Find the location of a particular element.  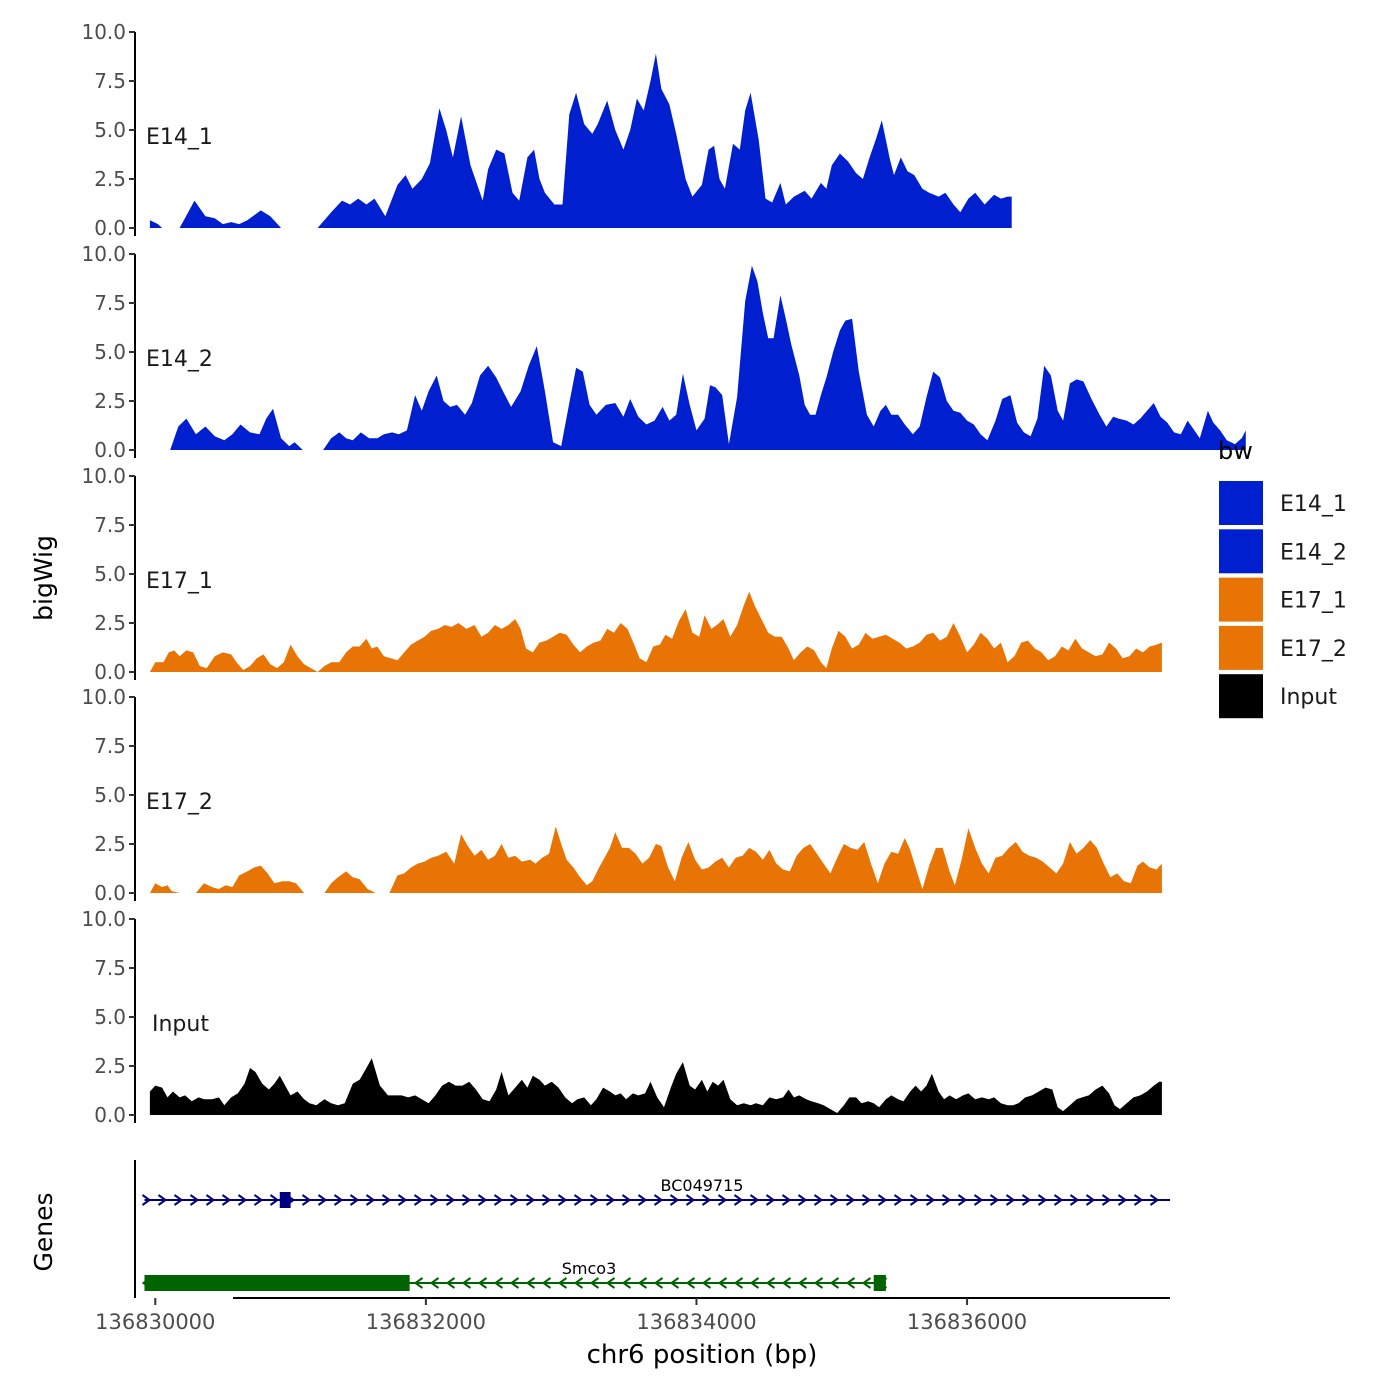

x-tick-label: 136832000 is located at coordinates (426, 1322).